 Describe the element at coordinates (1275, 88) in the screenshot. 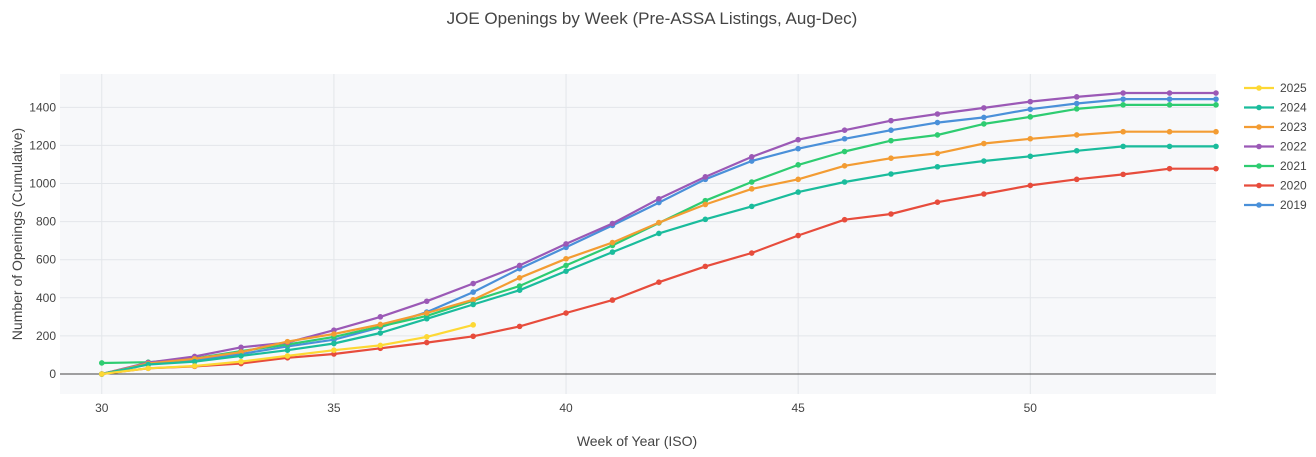

I see `legend-item-2025: 2025` at that location.